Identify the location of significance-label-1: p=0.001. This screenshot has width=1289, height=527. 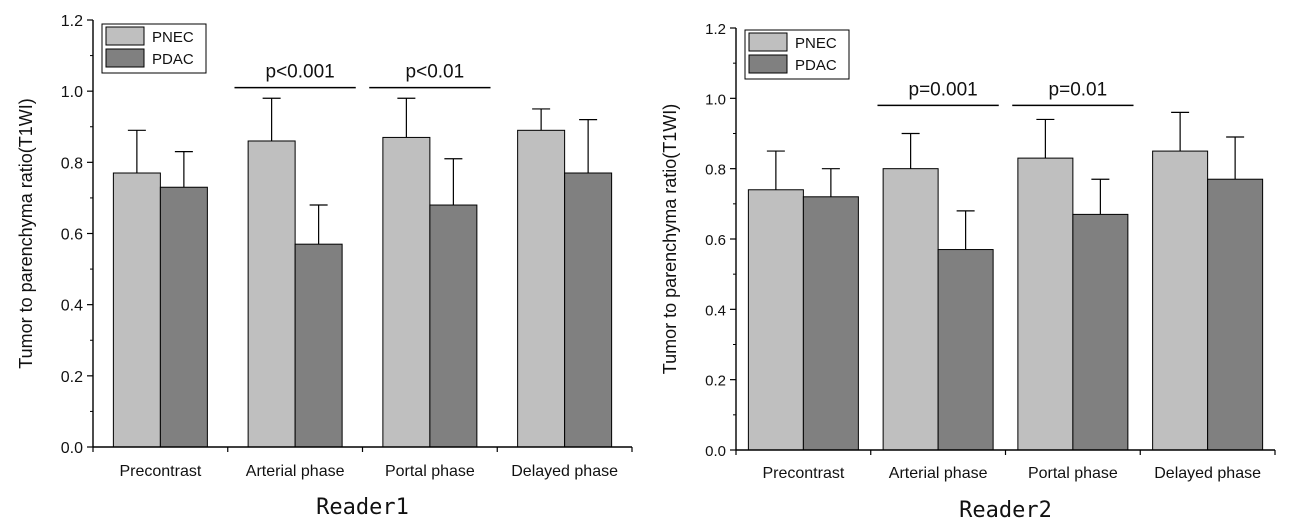
(943, 89).